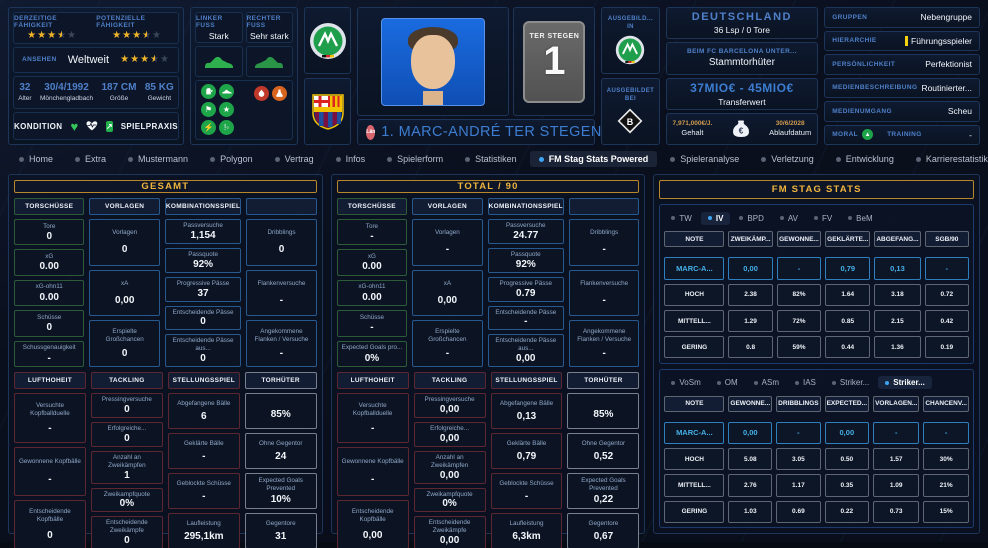 Image resolution: width=988 pixels, height=548 pixels. Describe the element at coordinates (860, 218) in the screenshot. I see `tab-bem: BeM` at that location.